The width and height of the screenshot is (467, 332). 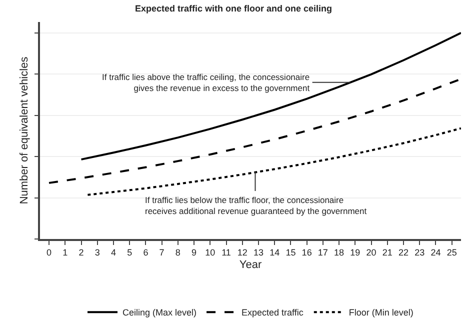 What do you see at coordinates (49, 253) in the screenshot?
I see `x-tick-label: 0` at bounding box center [49, 253].